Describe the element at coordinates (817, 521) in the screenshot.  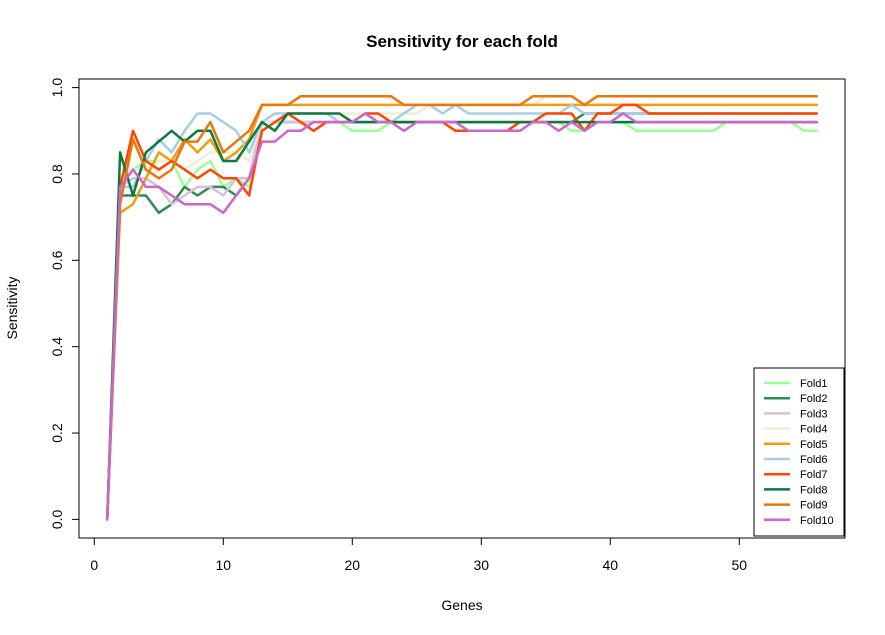
I see `legend-label: Fold10` at that location.